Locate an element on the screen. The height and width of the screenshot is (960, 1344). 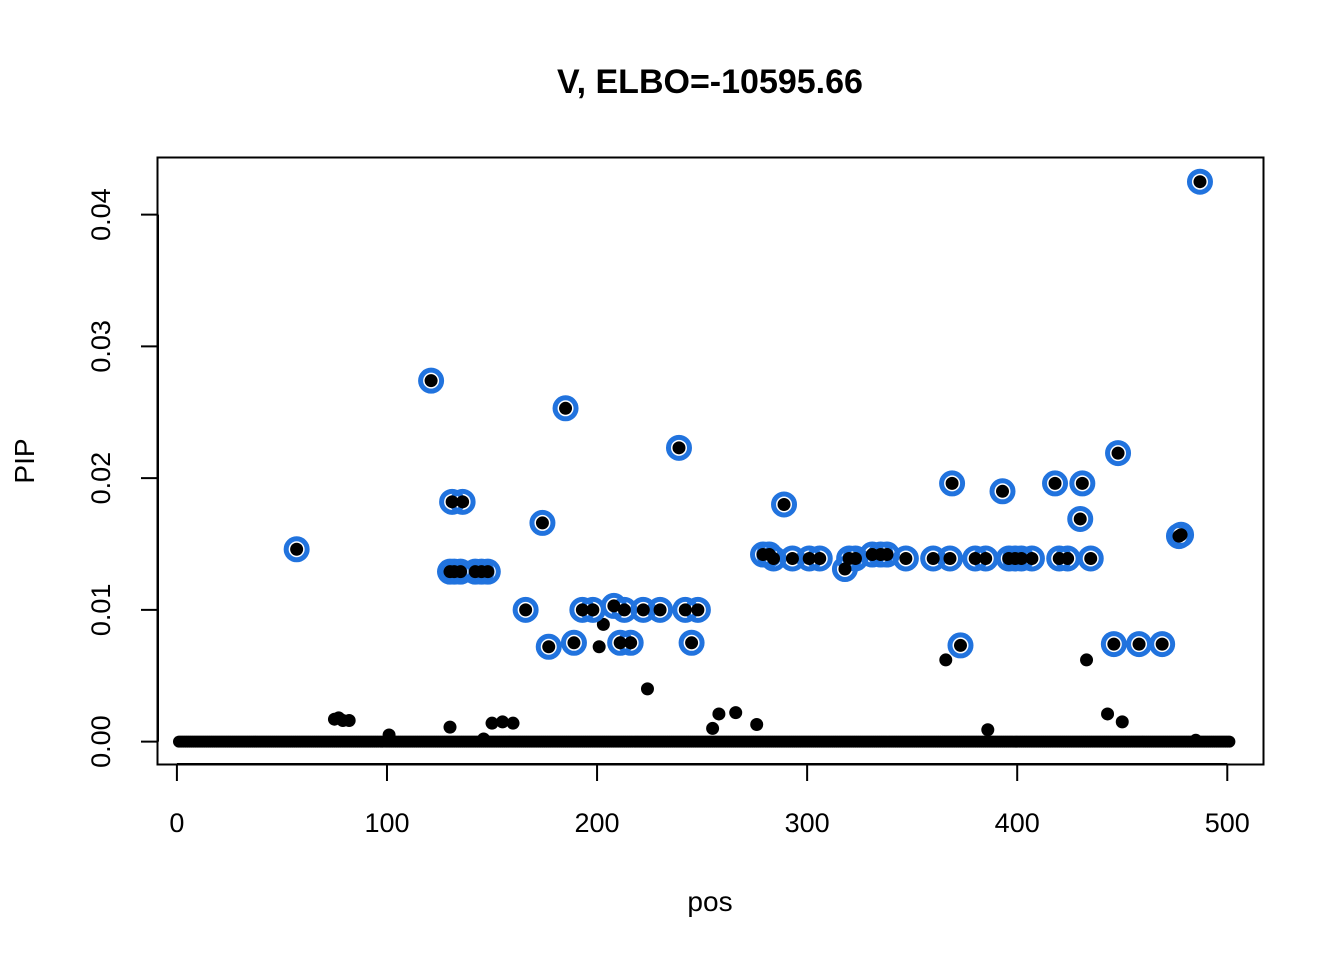
y-axis: 0.00 0.01 0.02 0.03 0.04 is located at coordinates (122, 478).